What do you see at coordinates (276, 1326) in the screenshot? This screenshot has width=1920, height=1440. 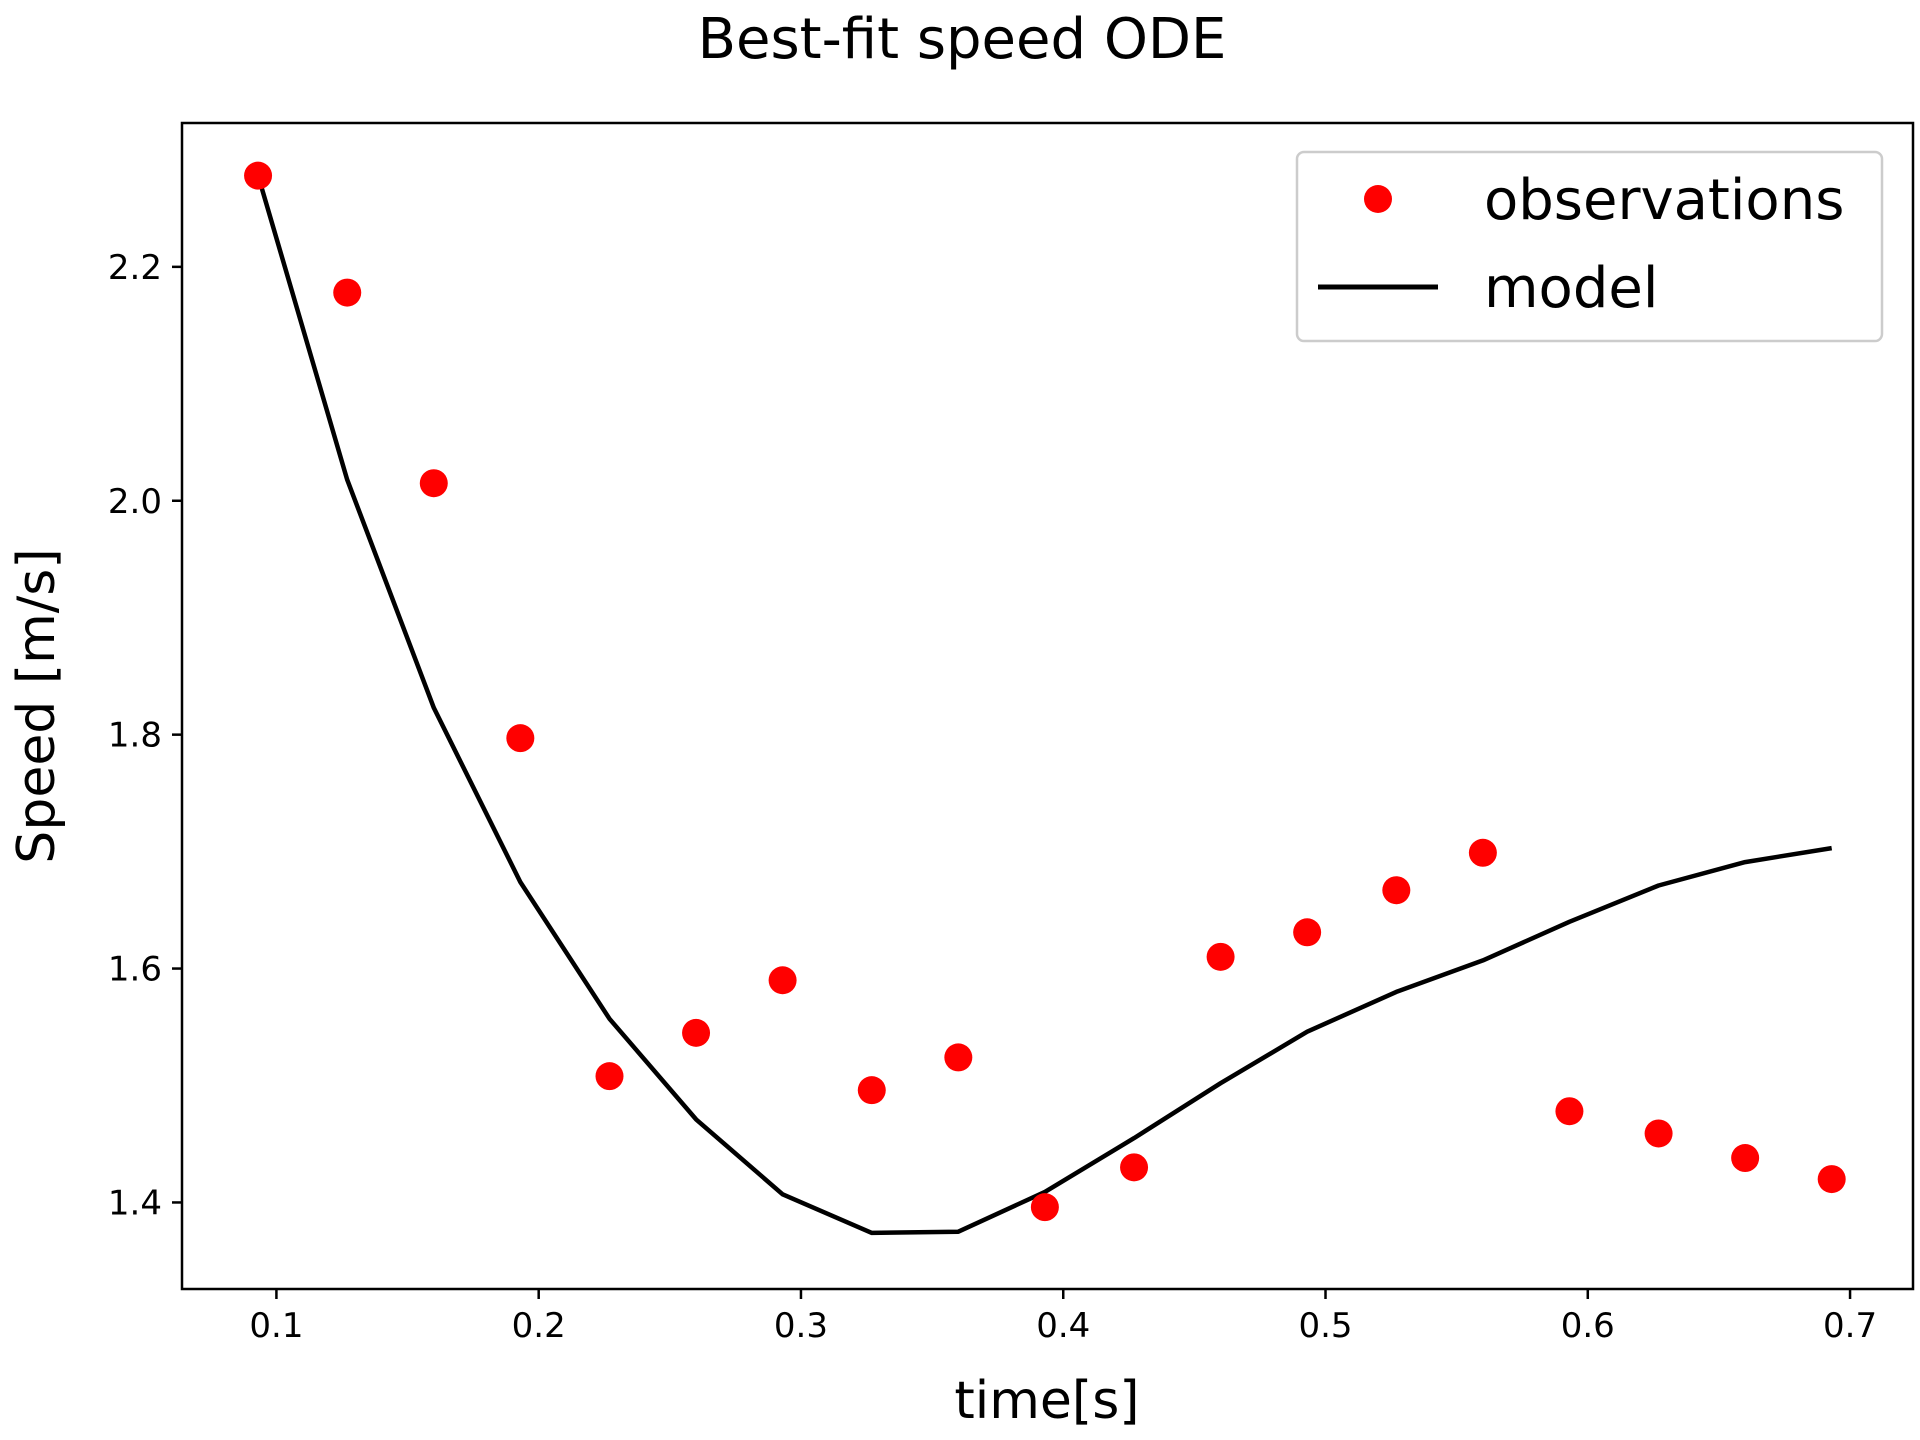 I see `x-tick-label: 0.1` at bounding box center [276, 1326].